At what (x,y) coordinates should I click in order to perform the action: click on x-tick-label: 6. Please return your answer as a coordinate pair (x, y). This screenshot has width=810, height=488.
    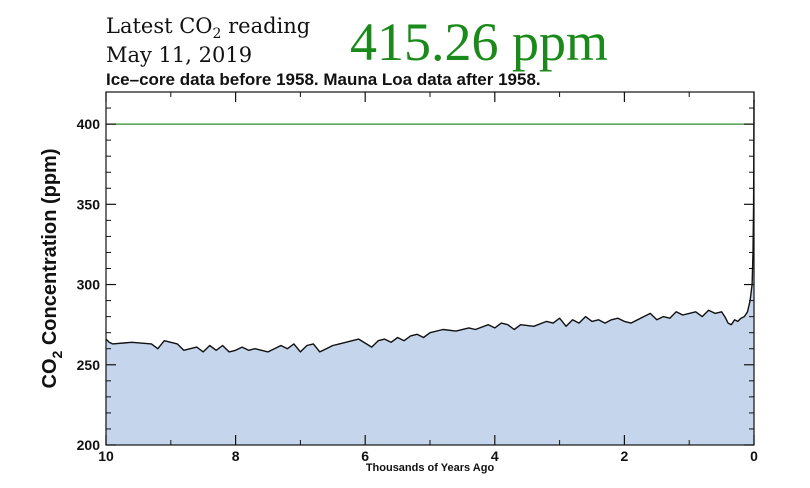
    Looking at the image, I should click on (365, 456).